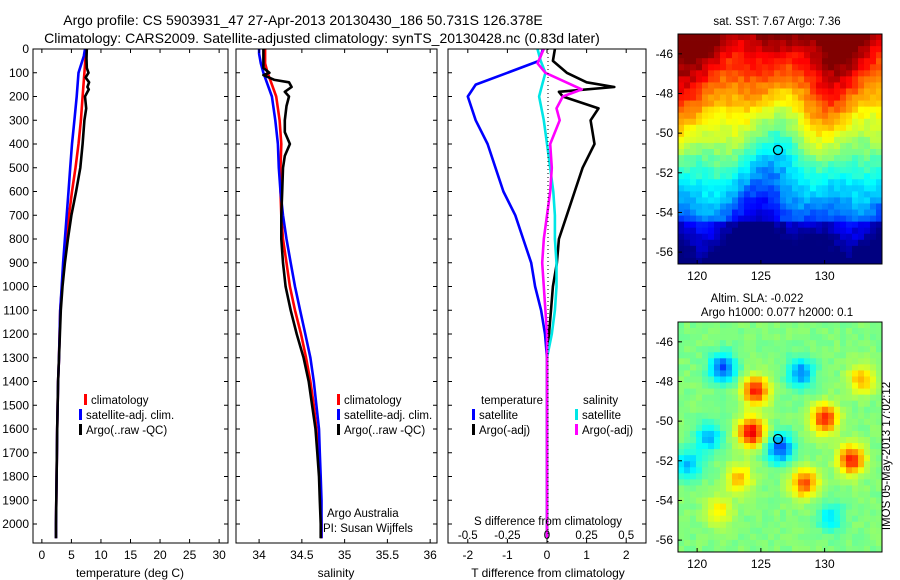 The height and width of the screenshot is (580, 900). I want to click on series-line-argo-raw-qc-temperature, so click(72, 293).